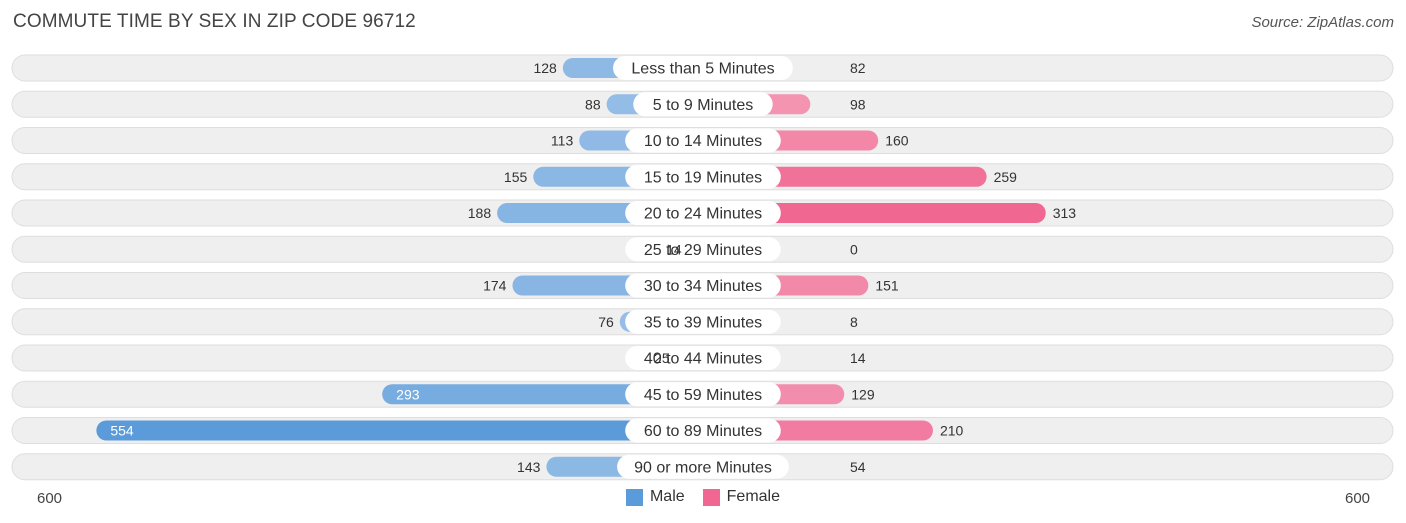 Image resolution: width=1406 pixels, height=523 pixels. I want to click on category-label: 5 to 9 Minutes, so click(703, 105).